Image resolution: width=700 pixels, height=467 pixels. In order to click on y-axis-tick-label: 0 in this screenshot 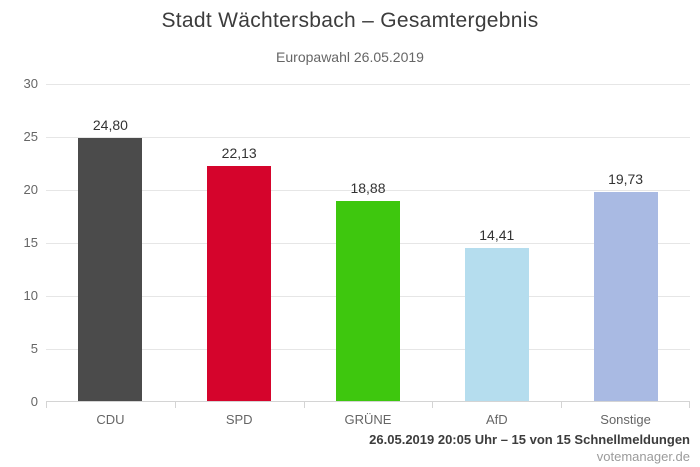, I will do `click(34, 401)`.